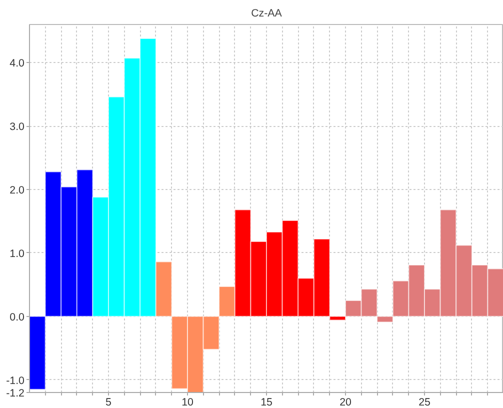 The width and height of the screenshot is (503, 408). What do you see at coordinates (15, 394) in the screenshot?
I see `y-tick-label: -1.2` at bounding box center [15, 394].